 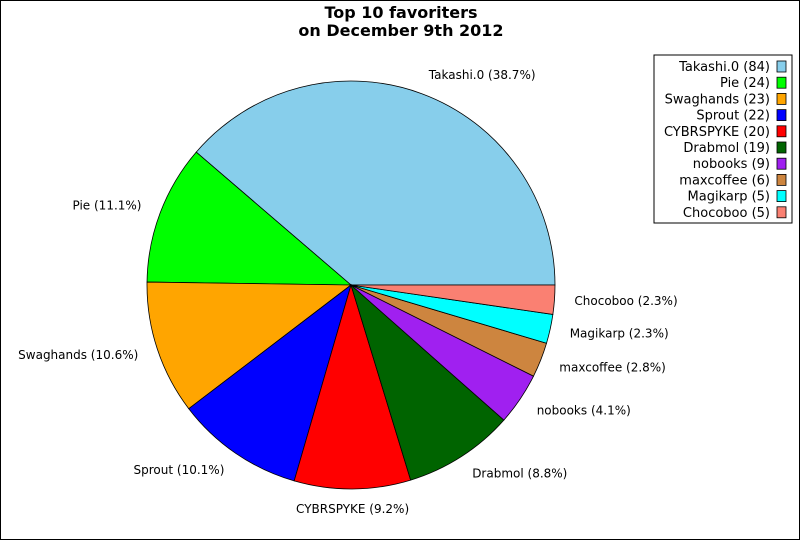 What do you see at coordinates (249, 218) in the screenshot?
I see `pie-slice-pie` at bounding box center [249, 218].